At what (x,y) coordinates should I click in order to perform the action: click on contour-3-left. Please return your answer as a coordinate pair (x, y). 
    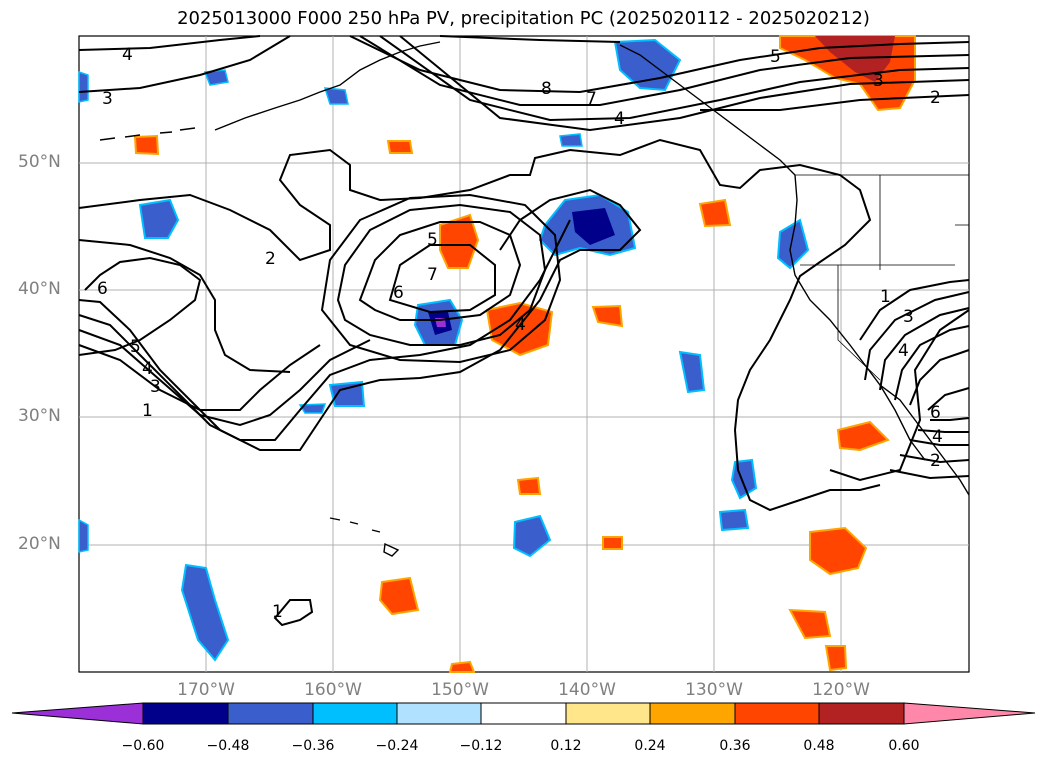
    Looking at the image, I should click on (224, 378).